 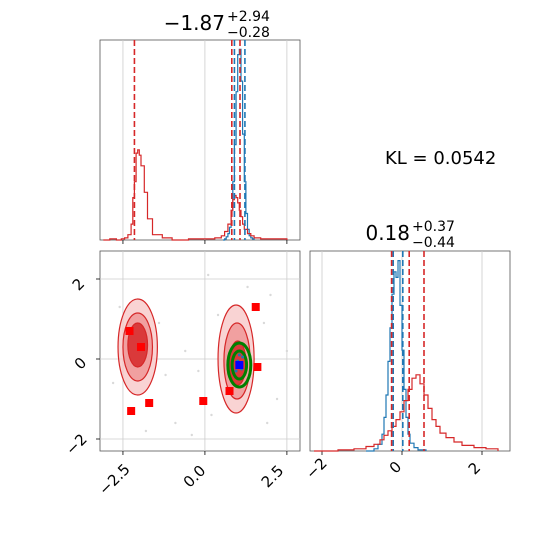 What do you see at coordinates (433, 227) in the screenshot?
I see `param2-title-plus: +0.37` at bounding box center [433, 227].